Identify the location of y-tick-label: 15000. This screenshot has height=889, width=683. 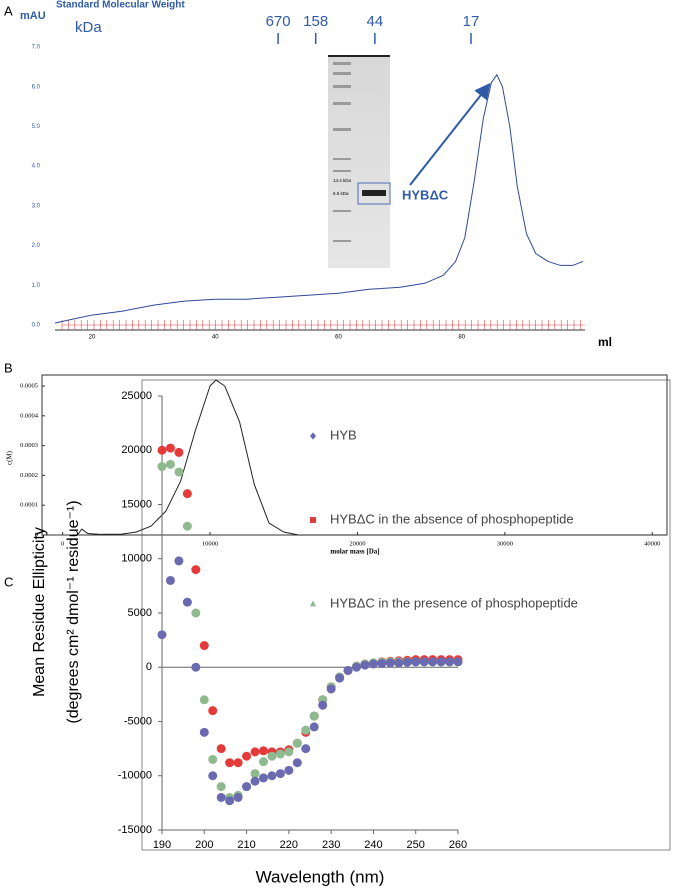
(136, 504).